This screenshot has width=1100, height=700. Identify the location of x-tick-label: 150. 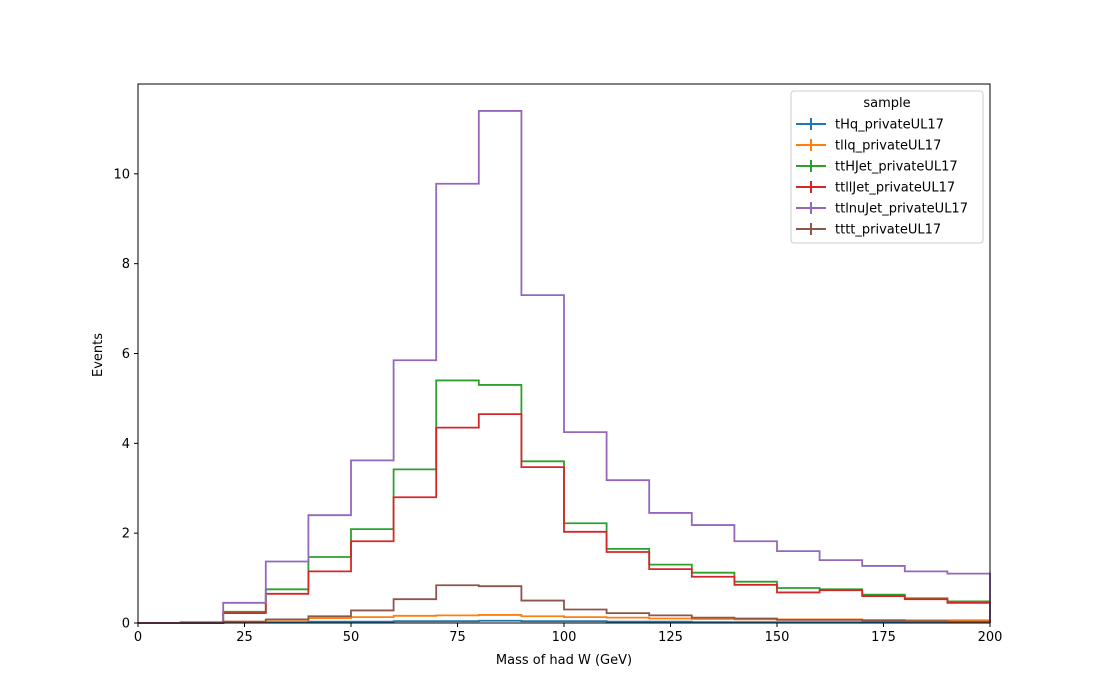
(777, 637).